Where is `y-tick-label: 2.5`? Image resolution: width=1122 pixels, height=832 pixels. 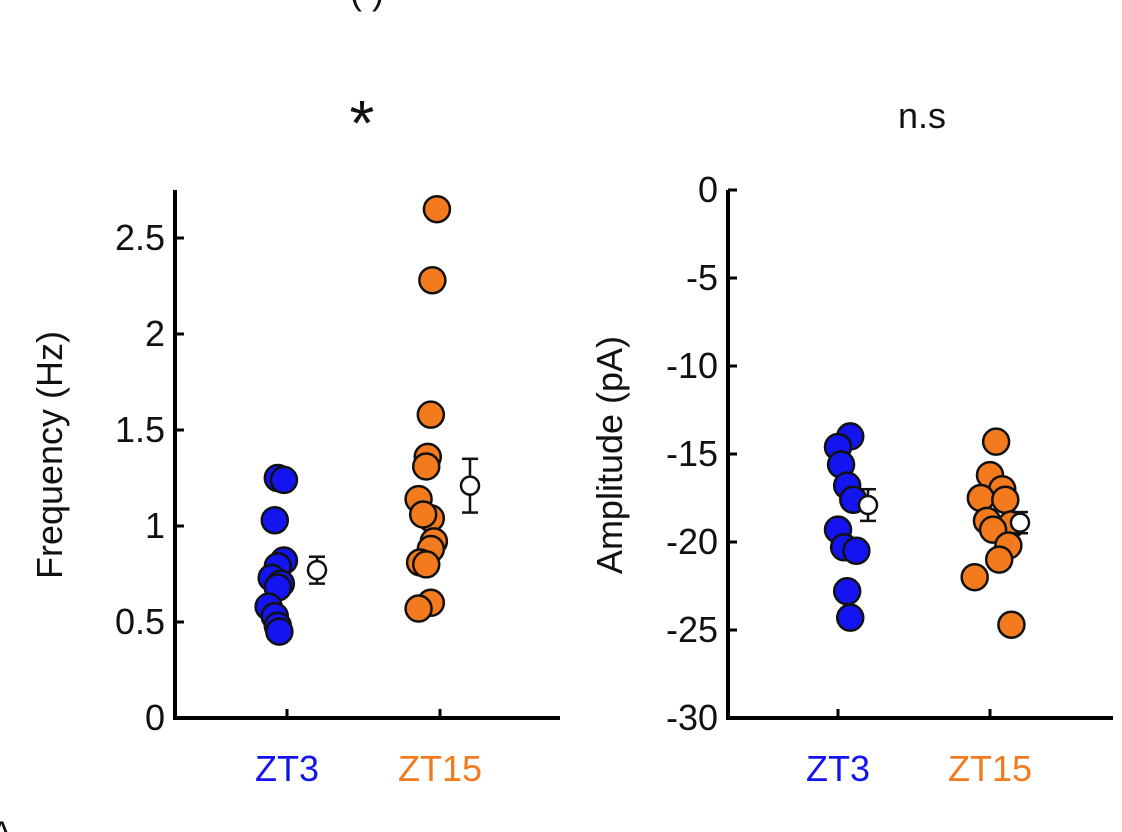 y-tick-label: 2.5 is located at coordinates (140, 237).